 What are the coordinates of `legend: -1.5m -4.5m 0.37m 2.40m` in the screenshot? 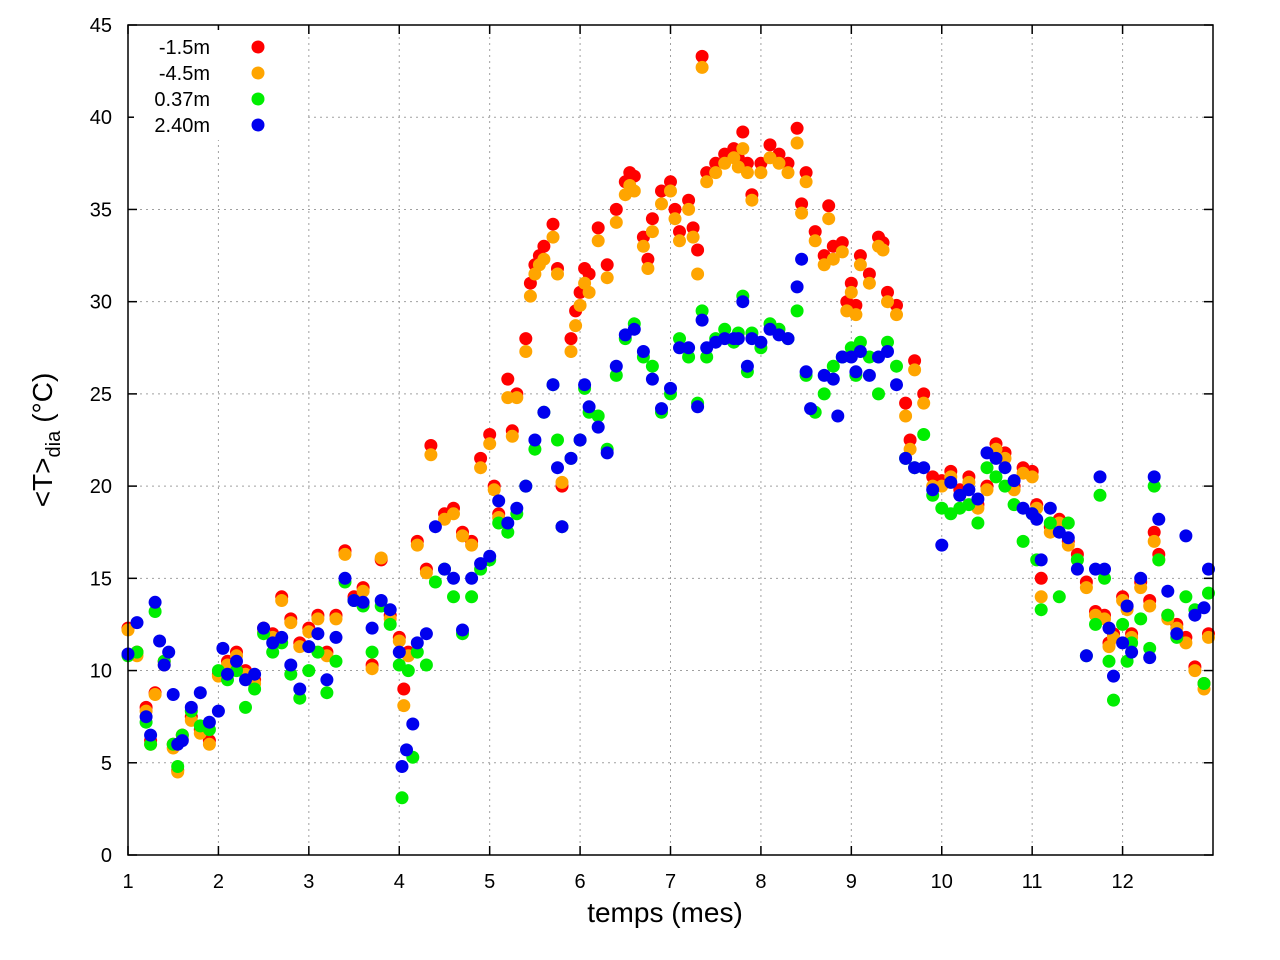 It's located at (219, 85).